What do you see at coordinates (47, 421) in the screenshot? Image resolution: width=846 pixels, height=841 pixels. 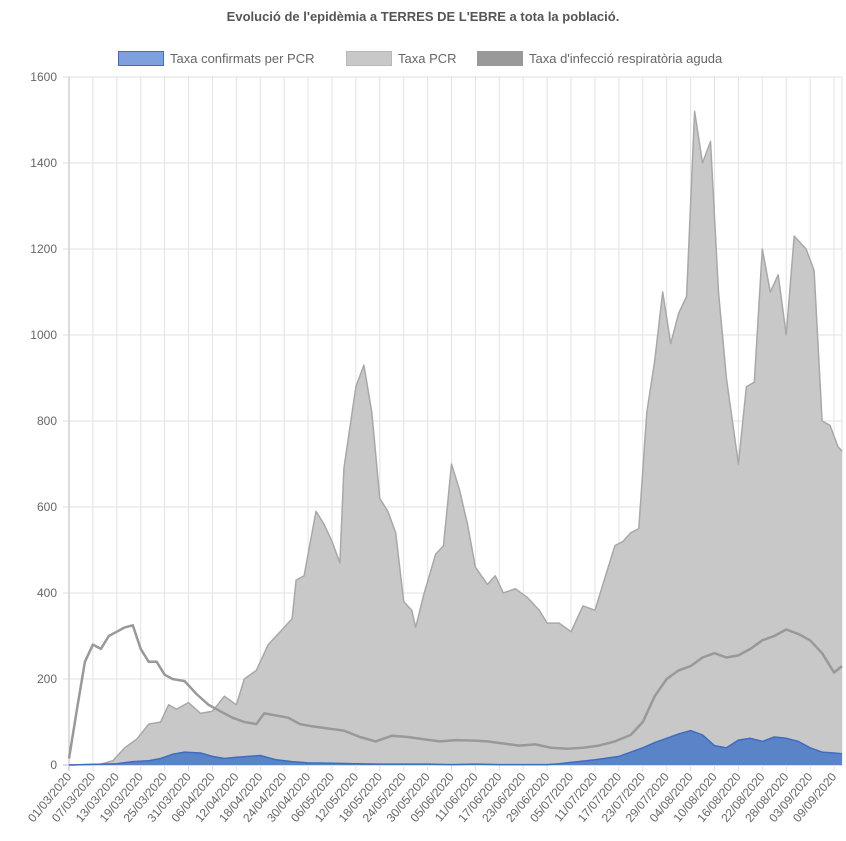 I see `y-tick-label: 800` at bounding box center [47, 421].